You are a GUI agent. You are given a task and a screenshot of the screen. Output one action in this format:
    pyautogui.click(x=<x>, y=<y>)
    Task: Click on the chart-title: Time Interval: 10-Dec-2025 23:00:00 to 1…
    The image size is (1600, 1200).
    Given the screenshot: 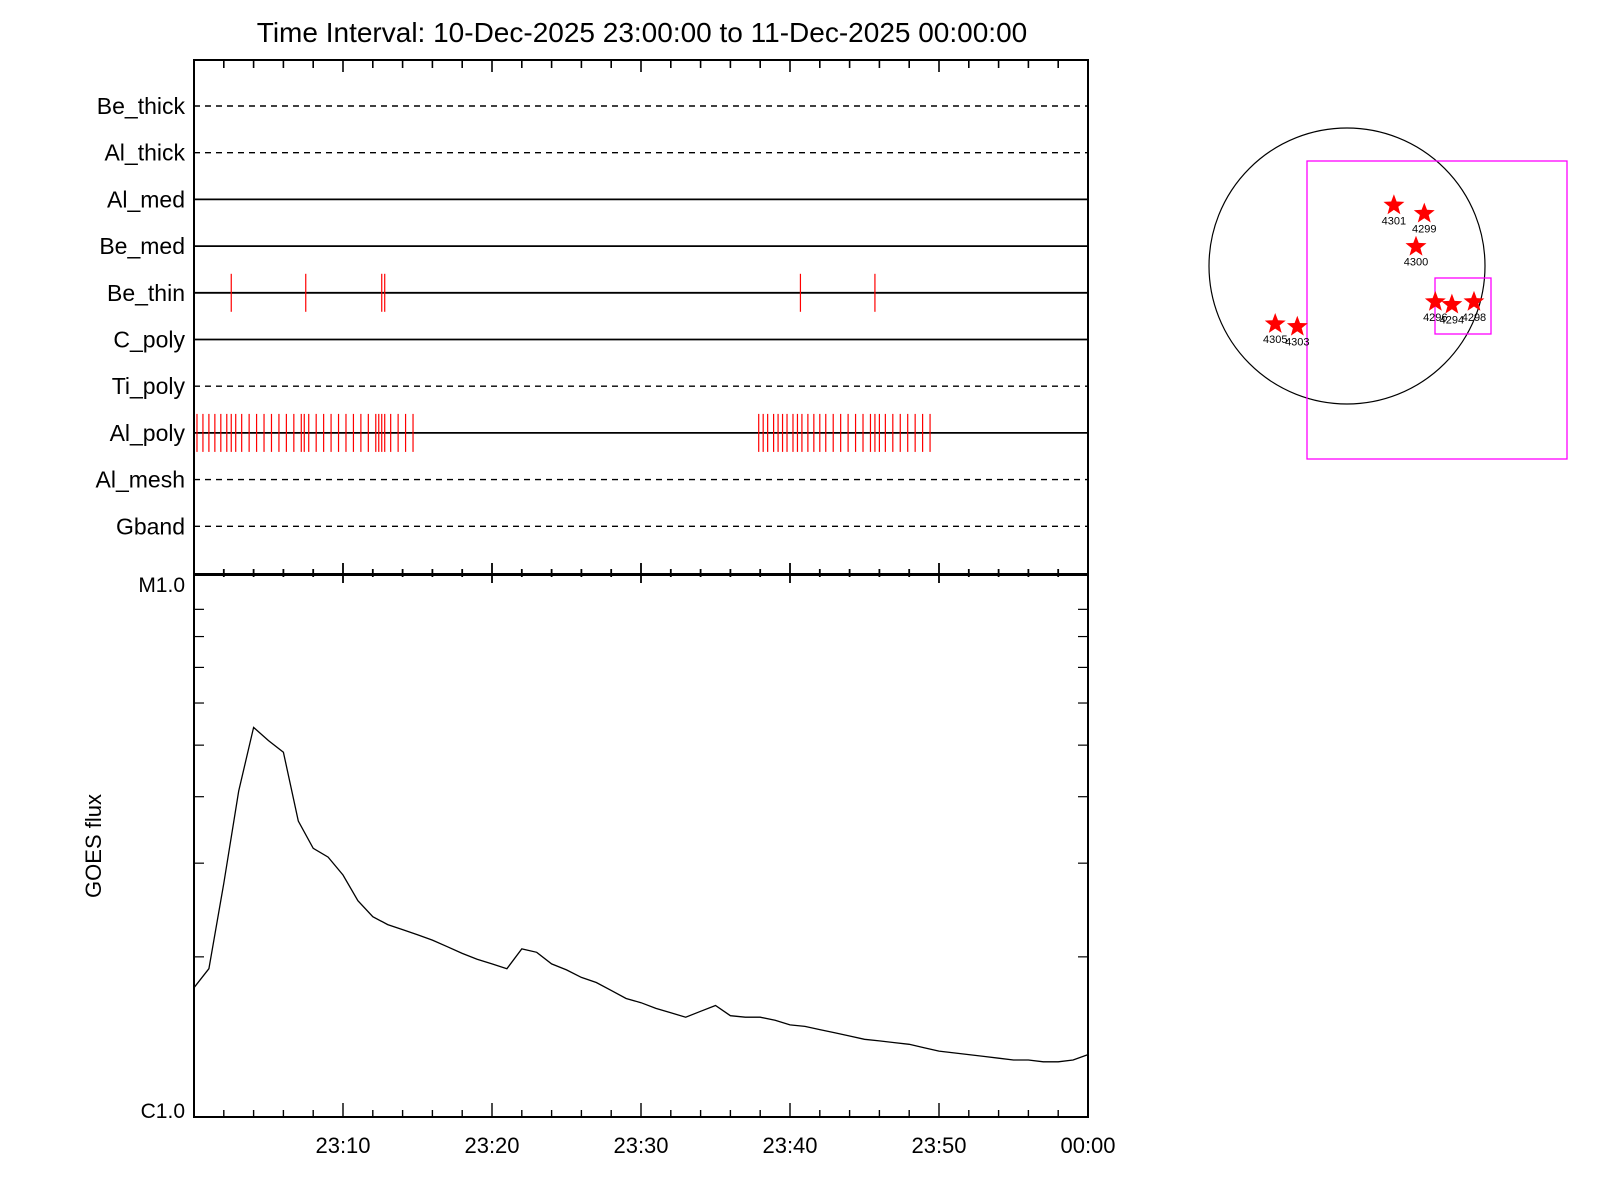 What is the action you would take?
    pyautogui.click(x=642, y=32)
    